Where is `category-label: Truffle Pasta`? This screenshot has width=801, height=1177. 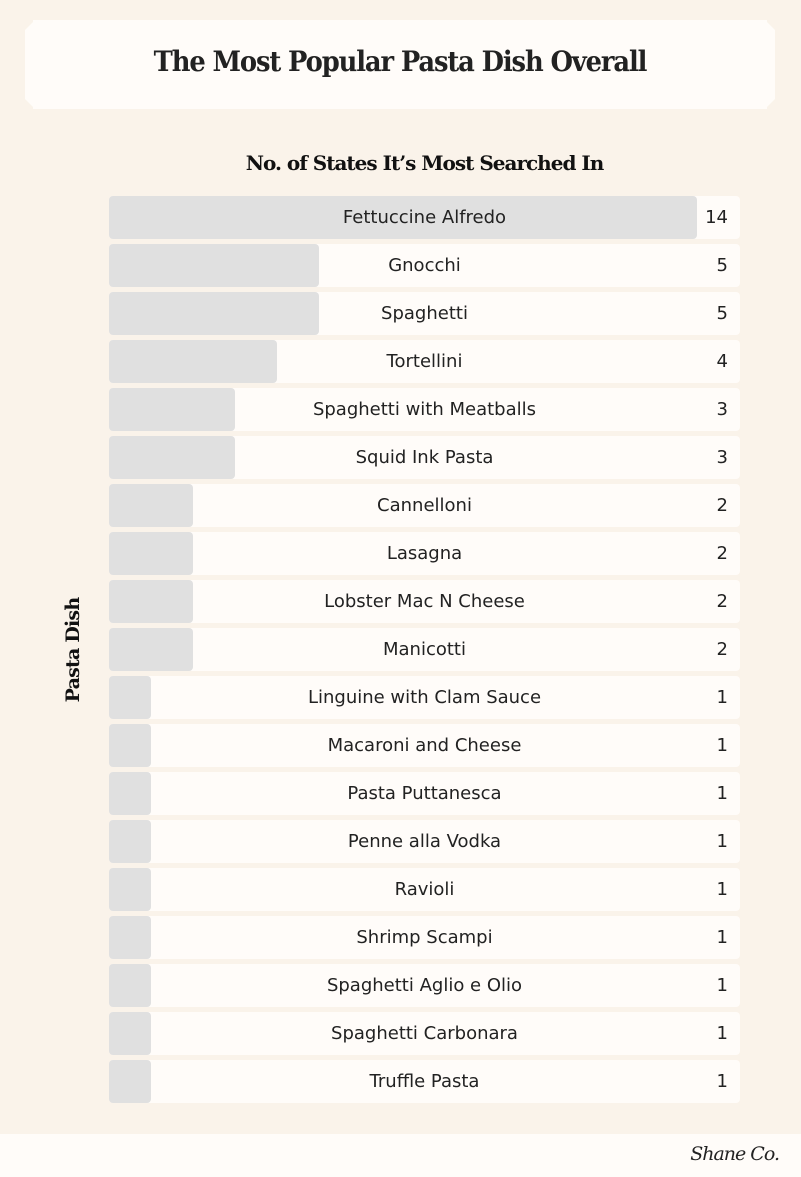
category-label: Truffle Pasta is located at coordinates (424, 1081).